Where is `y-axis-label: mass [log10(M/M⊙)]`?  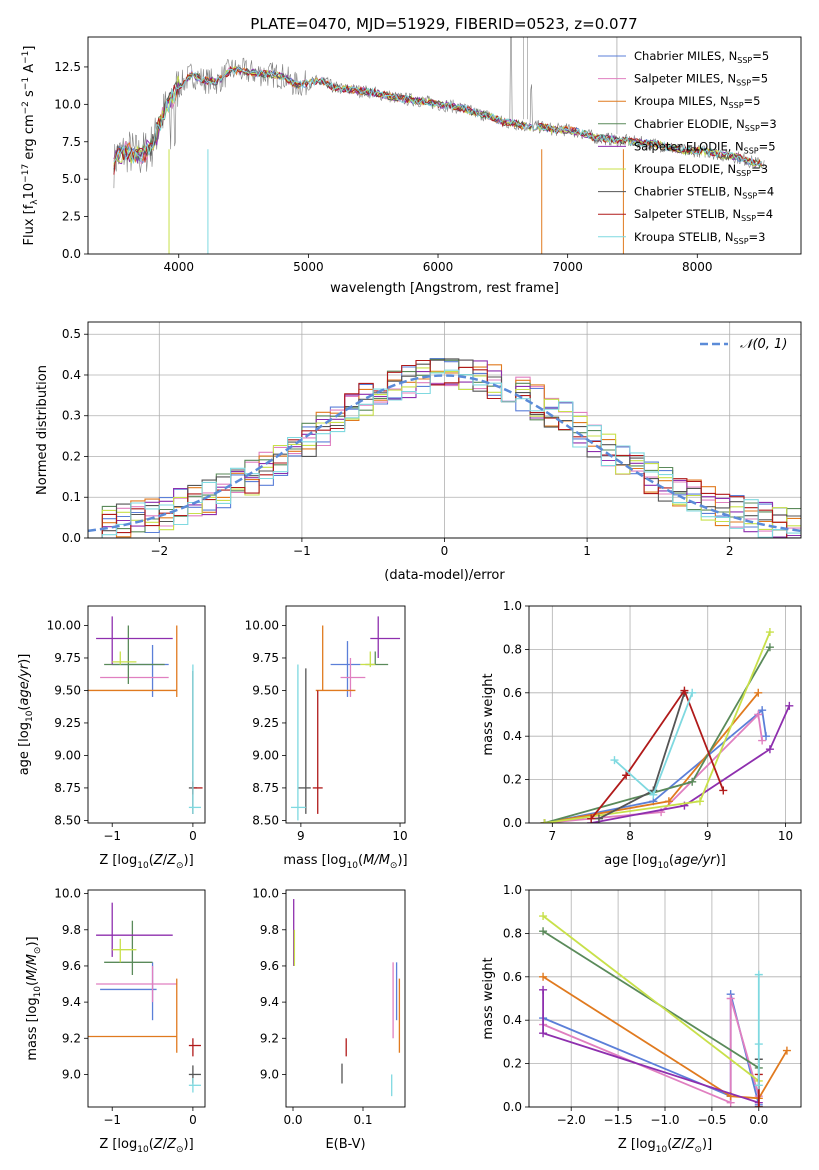 y-axis-label: mass [log10(M/M⊙)] is located at coordinates (34, 998).